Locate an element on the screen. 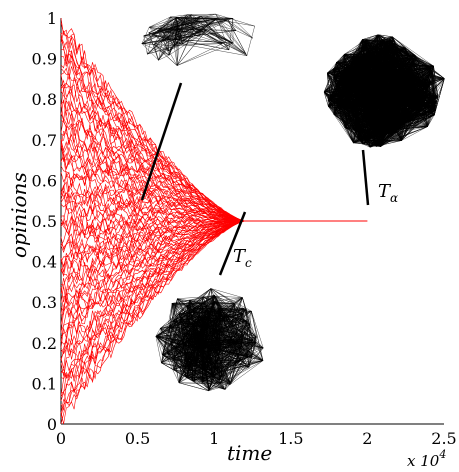  x-tick-label: 2.5 is located at coordinates (443, 438).